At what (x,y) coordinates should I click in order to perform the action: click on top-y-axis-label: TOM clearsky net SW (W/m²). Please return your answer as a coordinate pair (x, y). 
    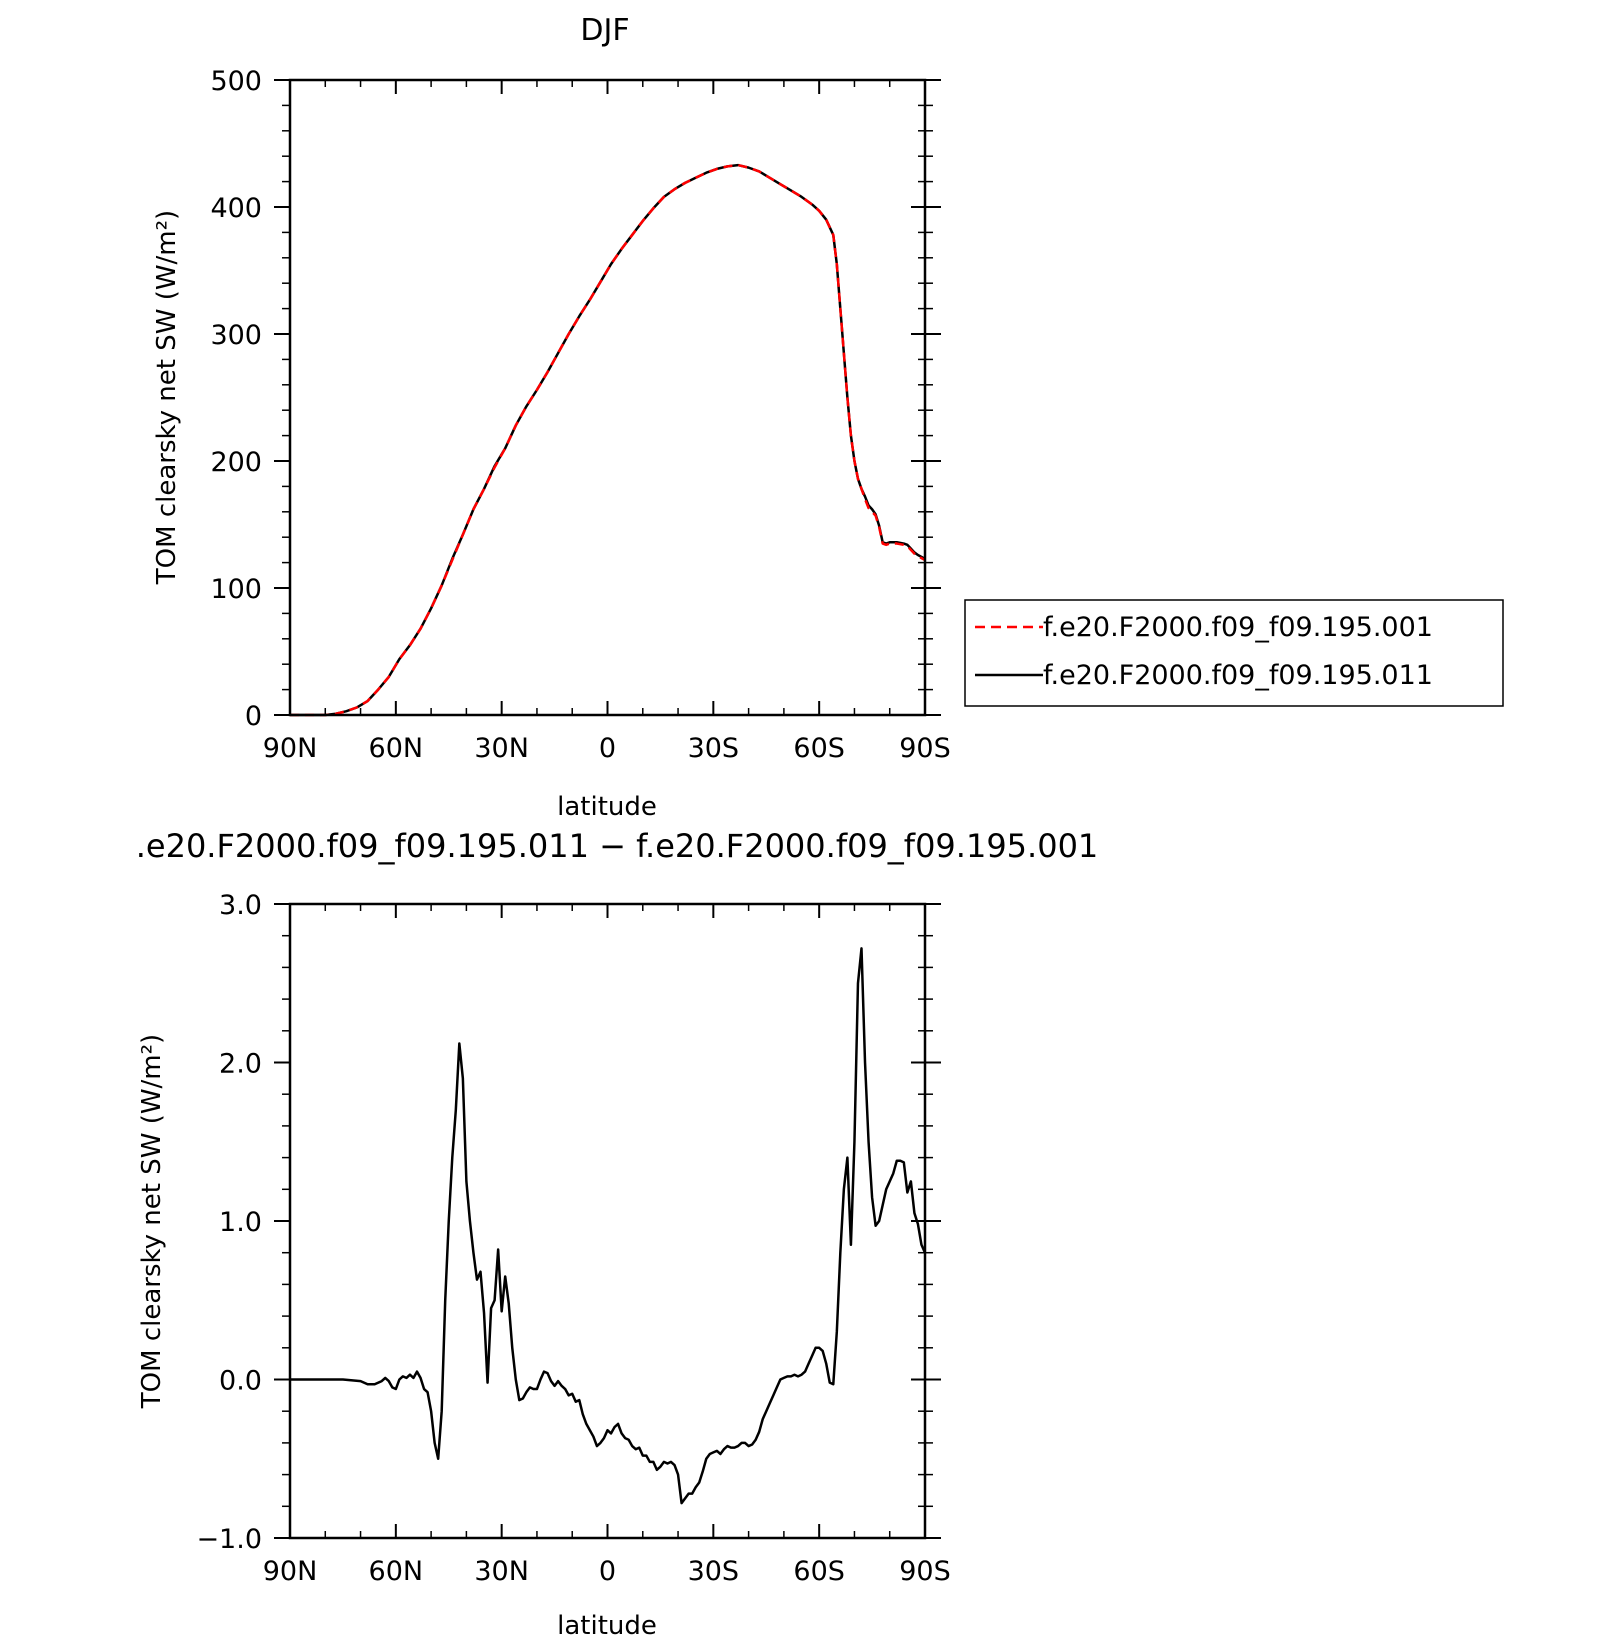
    Looking at the image, I should click on (167, 397).